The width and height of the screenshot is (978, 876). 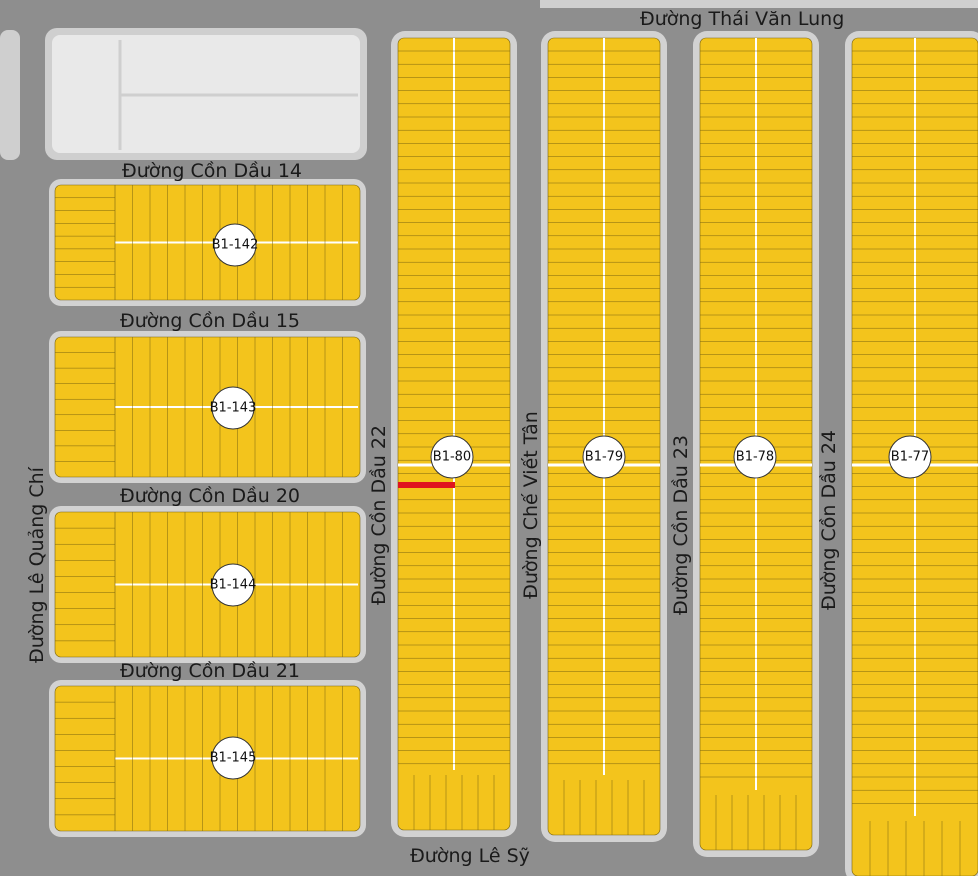 I want to click on street-label: Đường Cồn Dầu 23, so click(x=681, y=525).